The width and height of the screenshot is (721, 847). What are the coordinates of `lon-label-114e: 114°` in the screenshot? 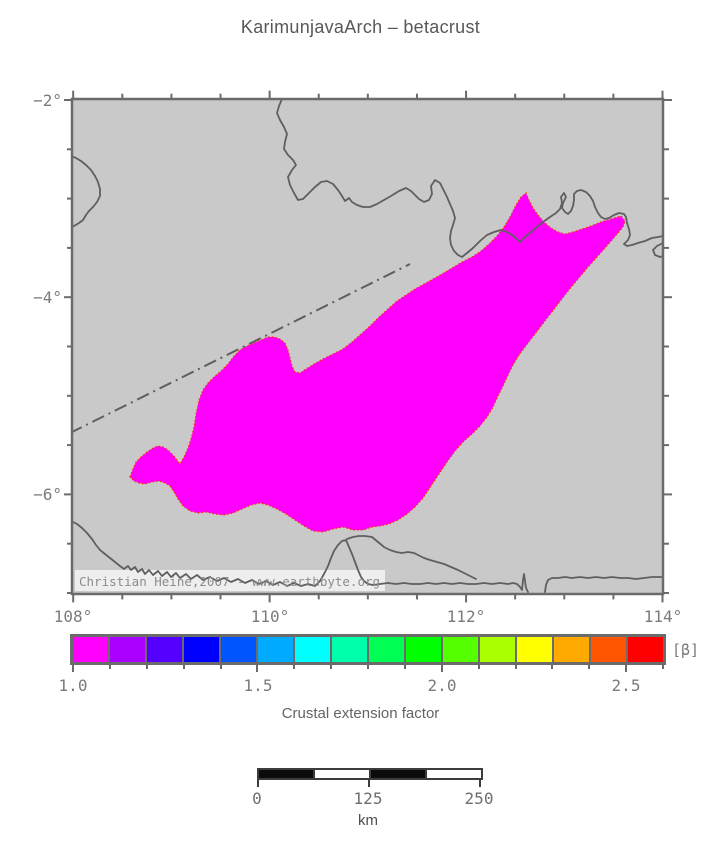 It's located at (663, 616).